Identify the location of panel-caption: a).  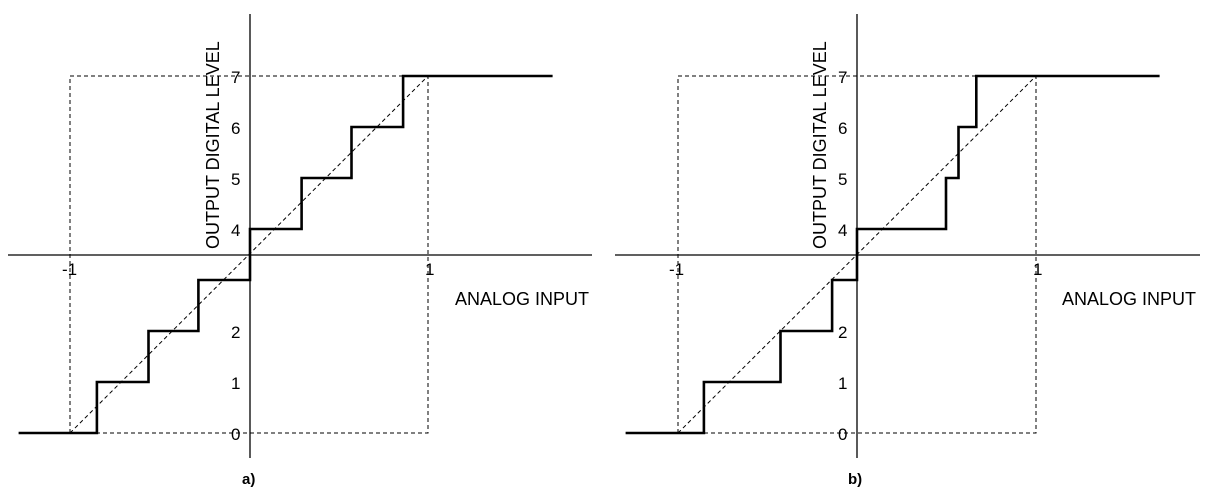
(248, 479).